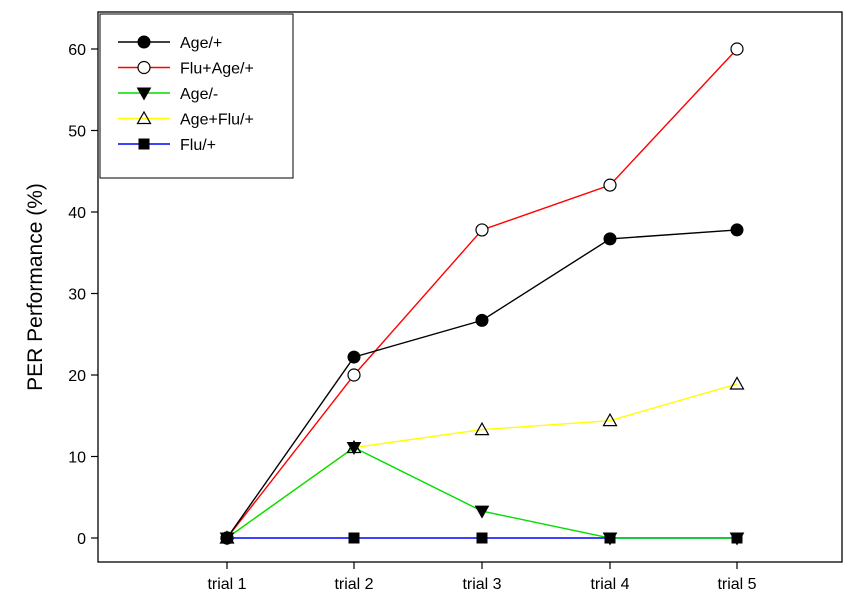 Image resolution: width=854 pixels, height=602 pixels. I want to click on legend-label: Age/-, so click(199, 94).